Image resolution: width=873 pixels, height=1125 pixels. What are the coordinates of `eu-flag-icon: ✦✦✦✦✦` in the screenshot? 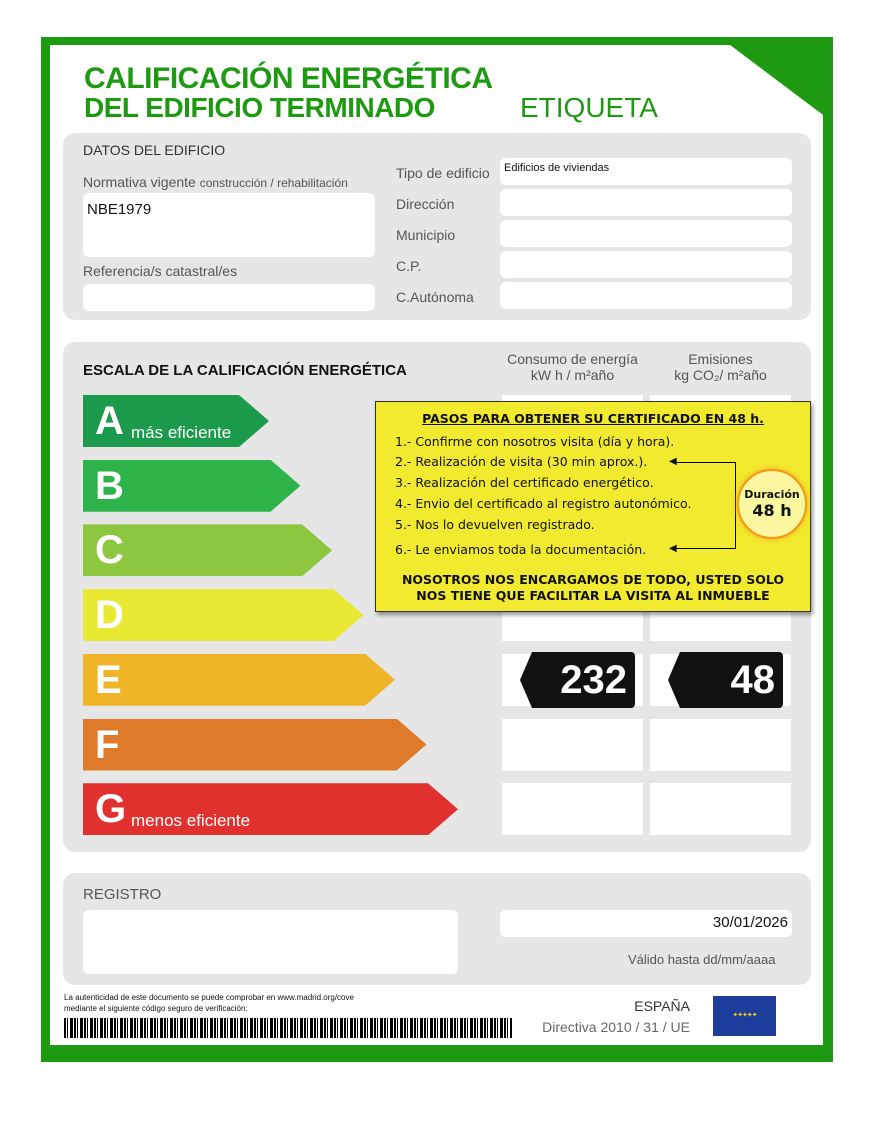 It's located at (744, 1016).